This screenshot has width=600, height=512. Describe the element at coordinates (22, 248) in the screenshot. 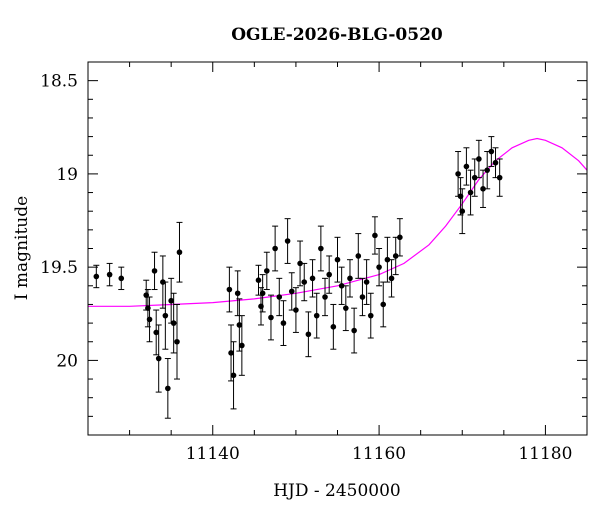

I see `y-axis-label: I magnitude` at that location.